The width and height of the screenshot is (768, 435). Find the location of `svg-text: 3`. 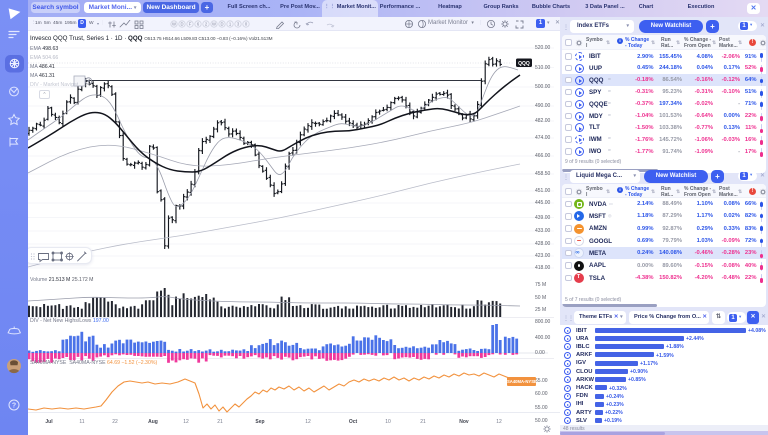

svg-text: 3 is located at coordinates (238, 24).